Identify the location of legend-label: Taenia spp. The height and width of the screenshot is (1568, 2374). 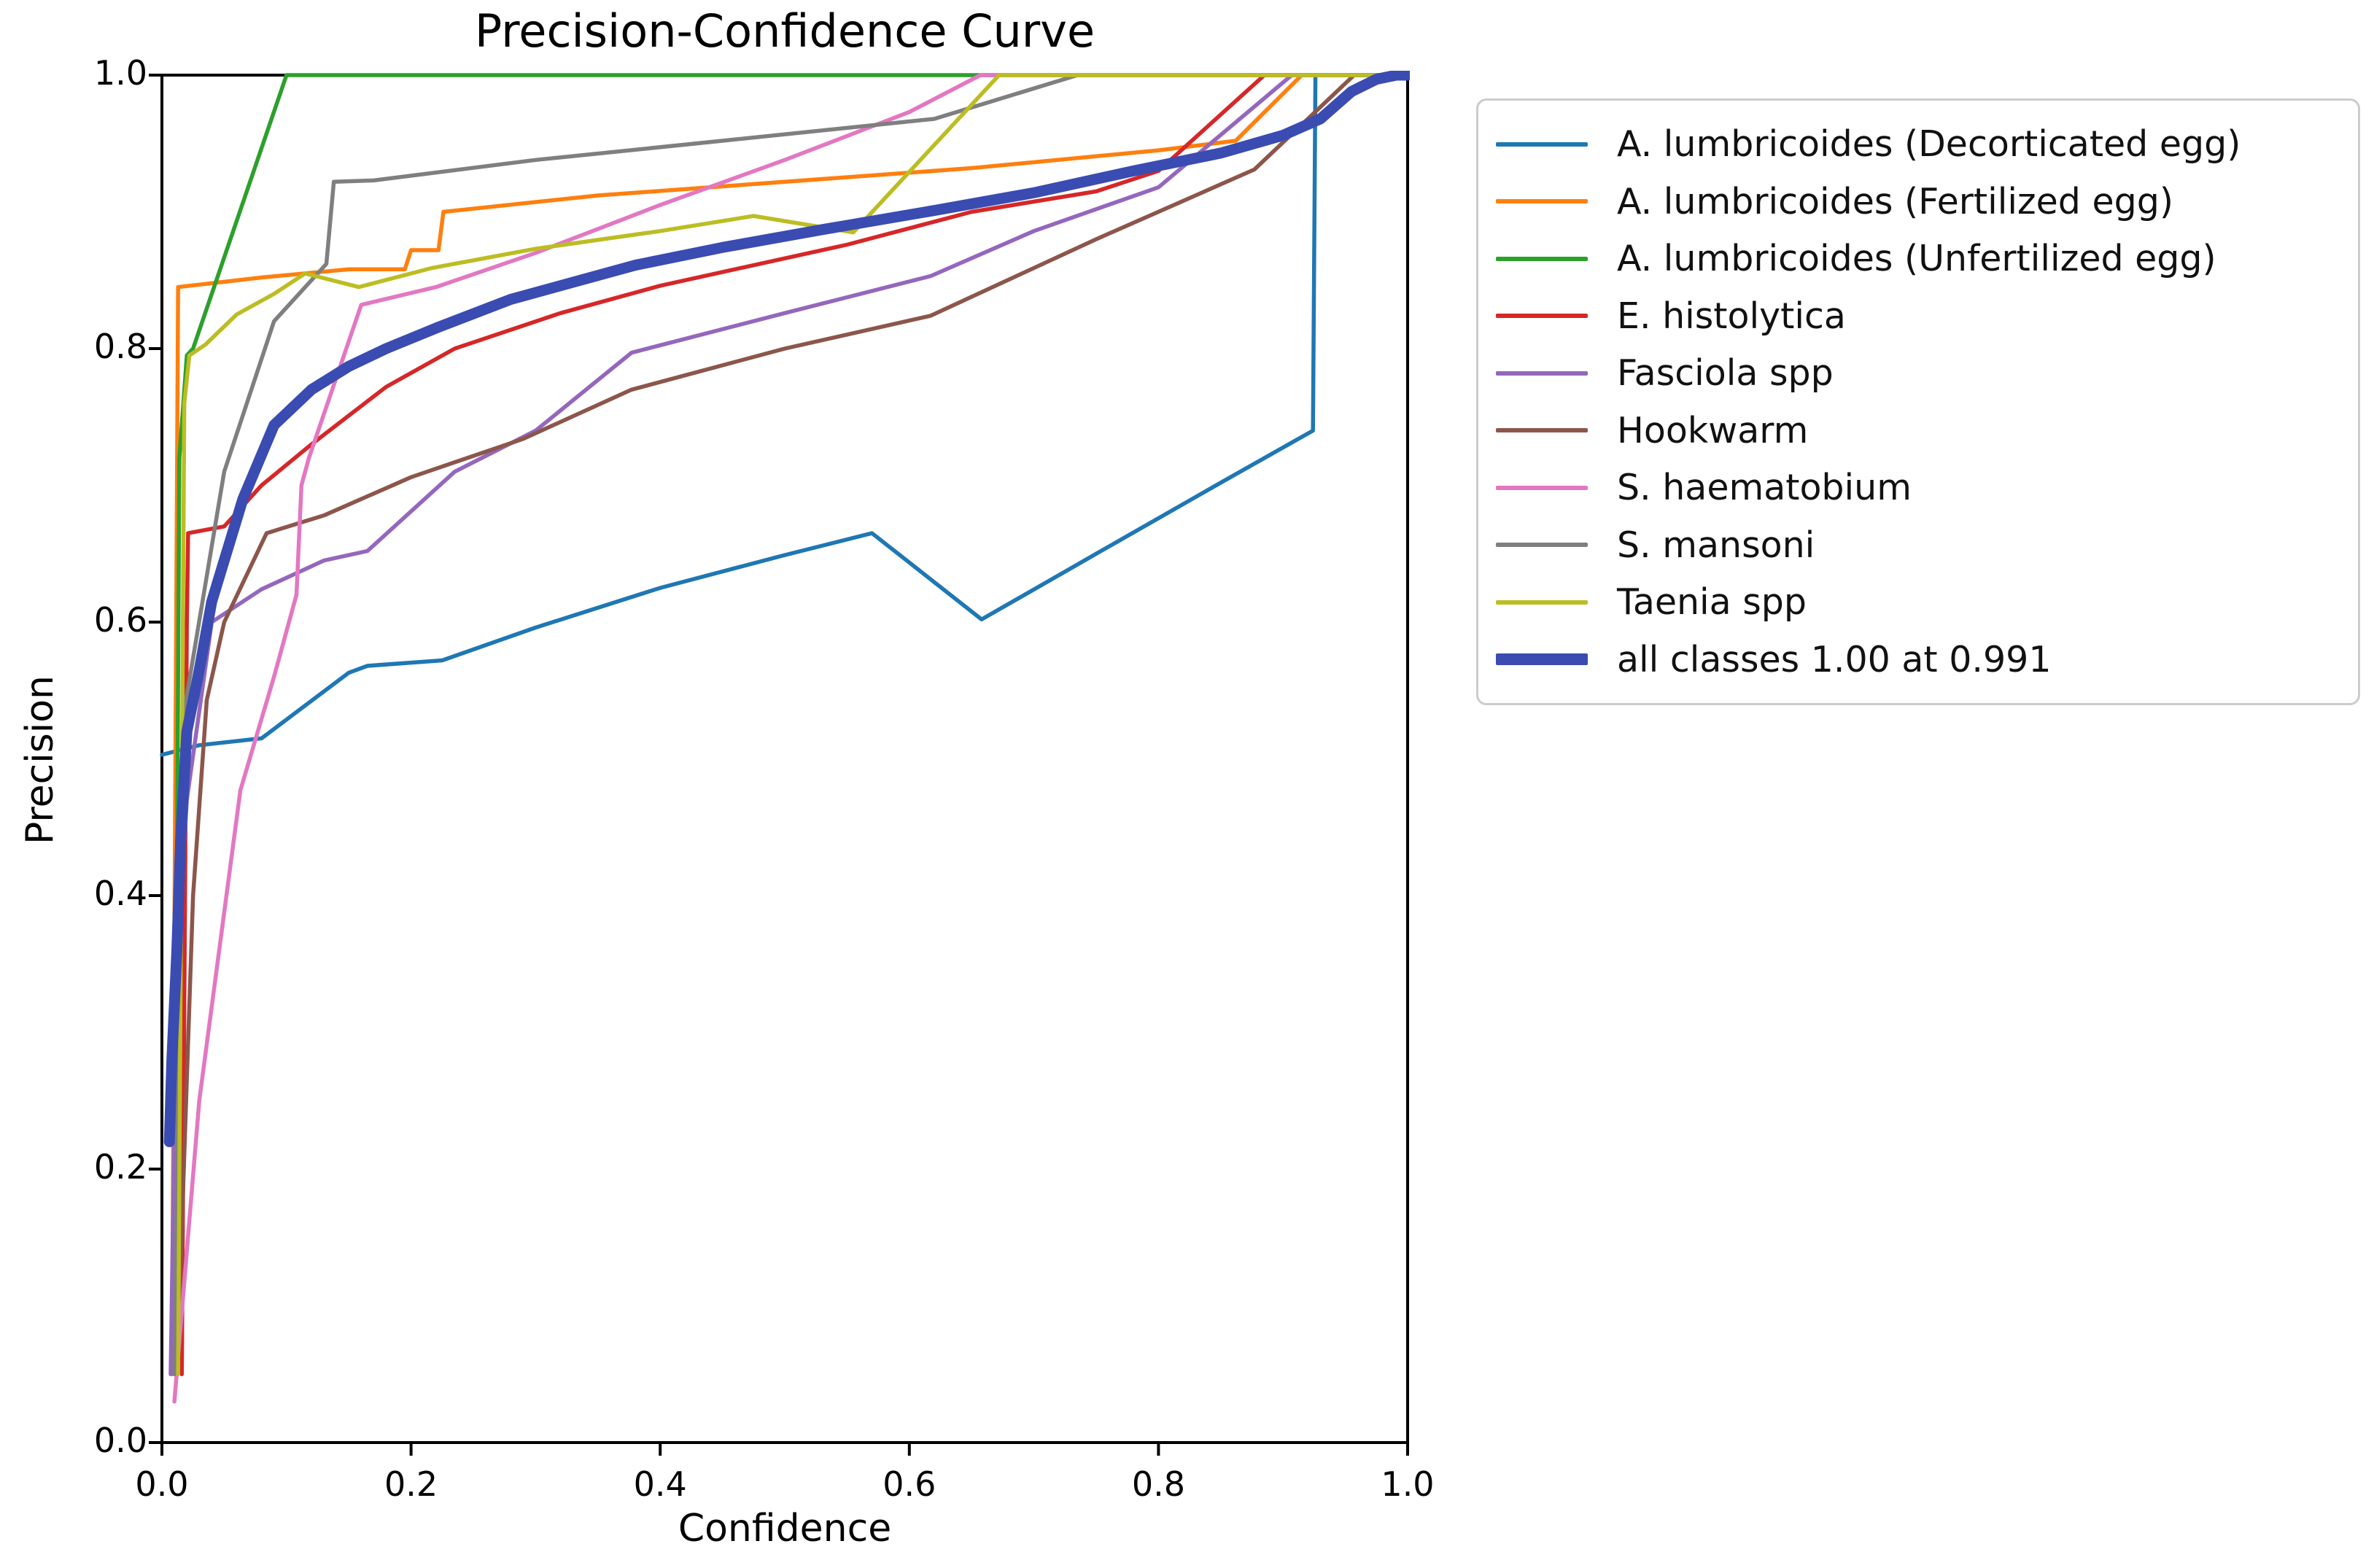
(1712, 602).